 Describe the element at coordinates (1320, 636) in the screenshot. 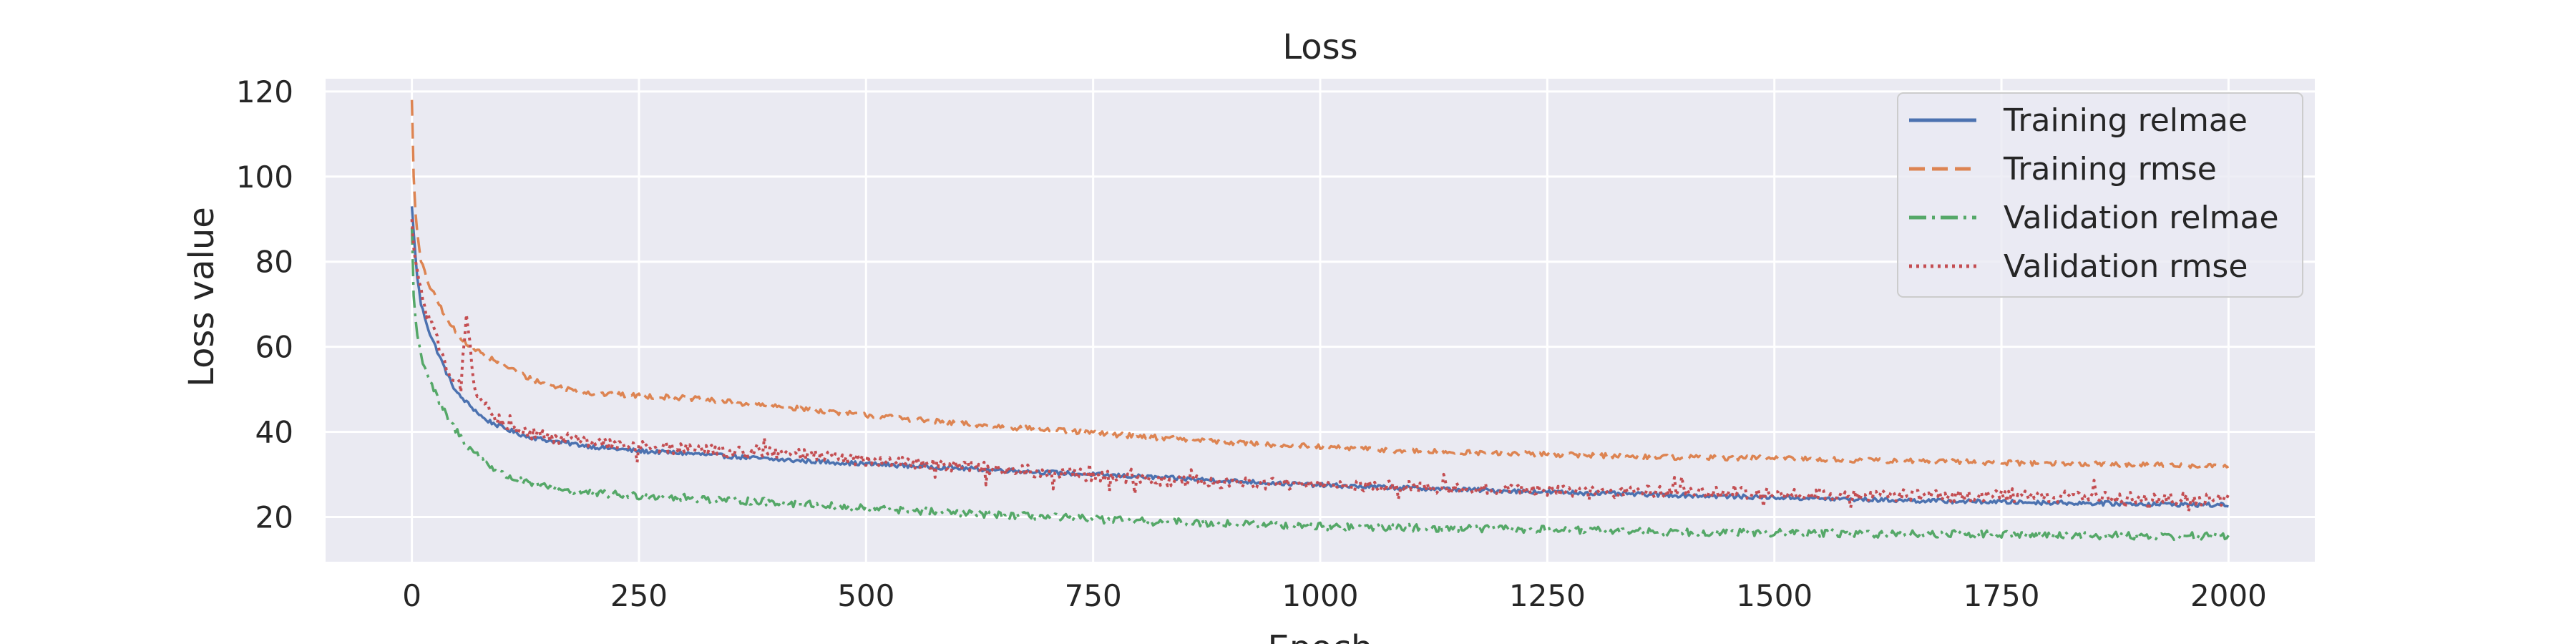

I see `x-axis-title: Epoch` at that location.